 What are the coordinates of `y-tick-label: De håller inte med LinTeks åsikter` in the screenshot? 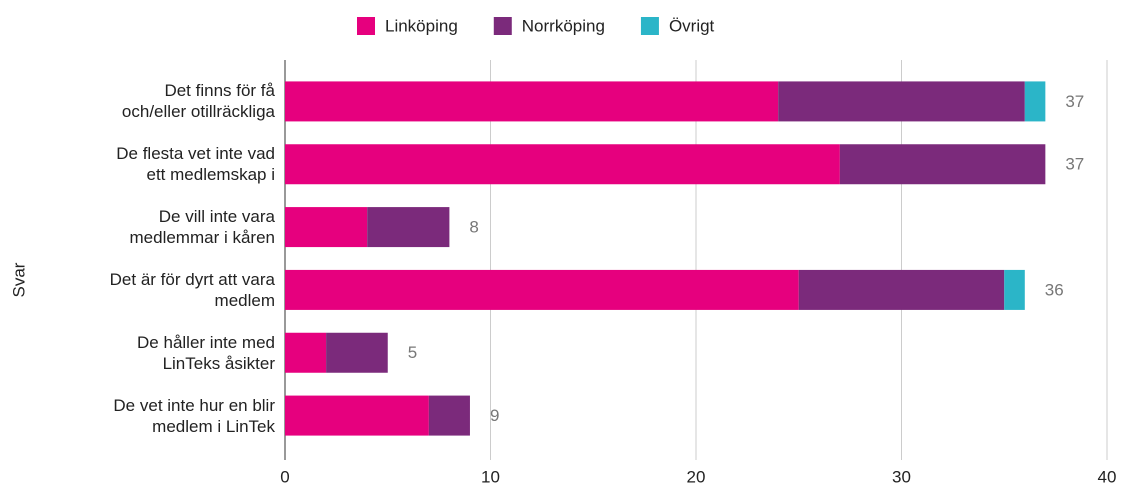 It's located at (206, 352).